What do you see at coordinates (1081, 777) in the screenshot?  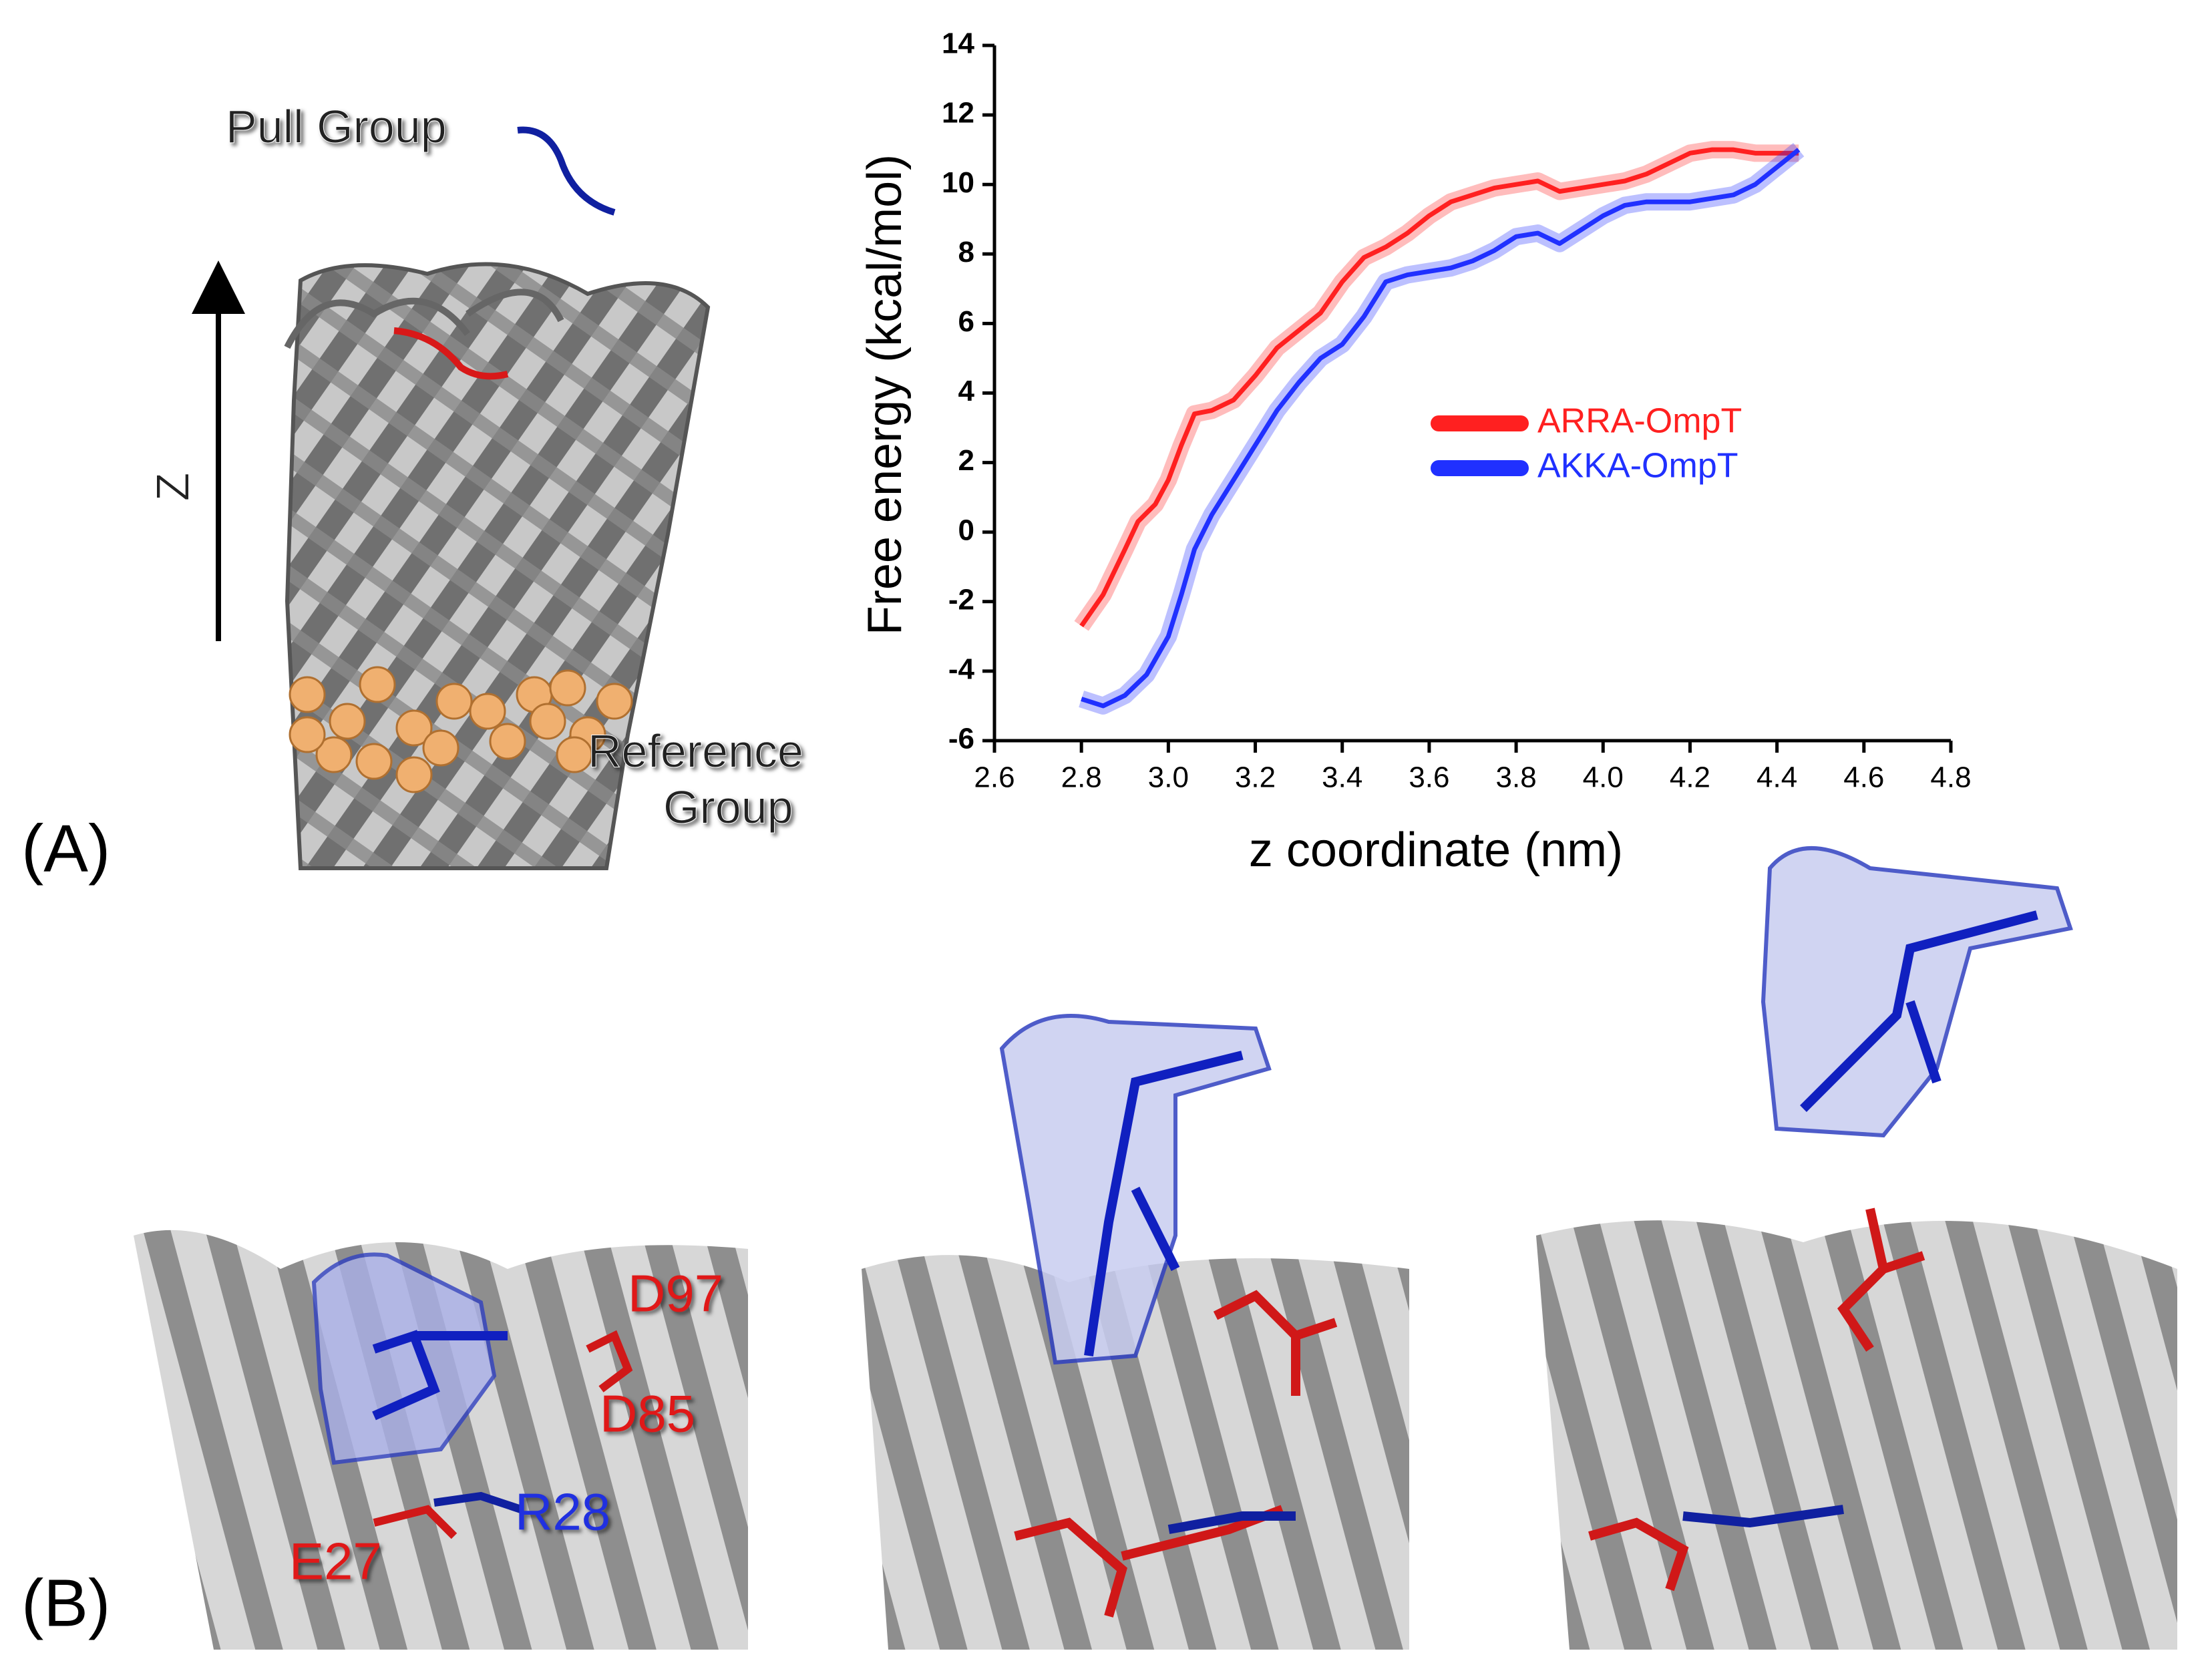 I see `x-tick-label: 2.8` at bounding box center [1081, 777].